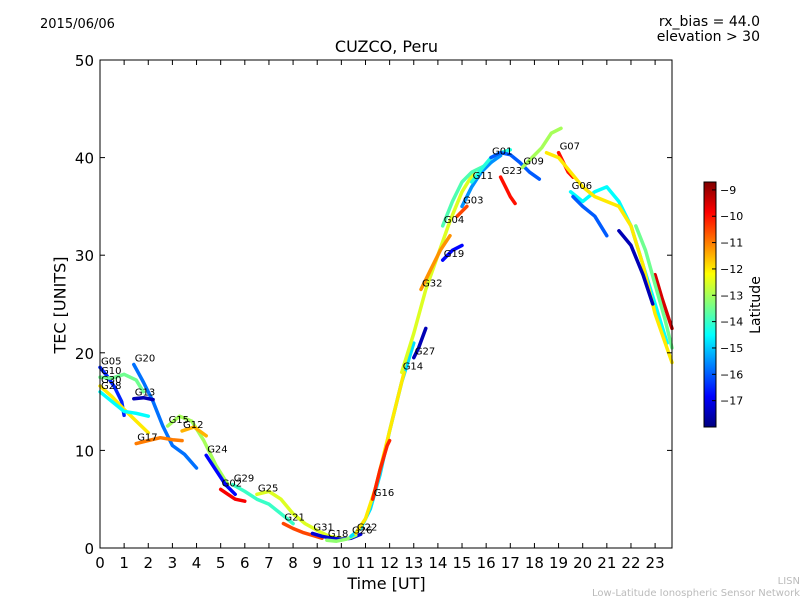  I want to click on series-label-g10: G10, so click(111, 371).